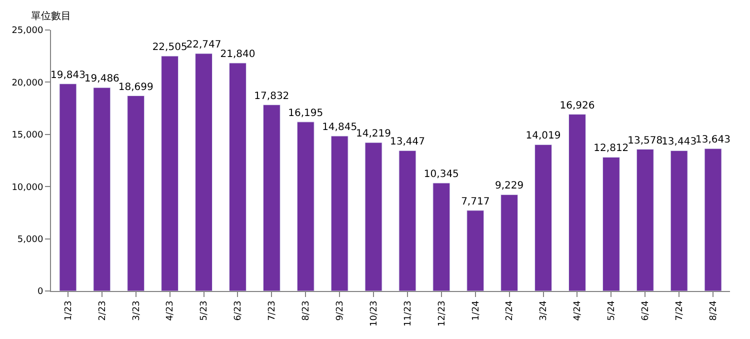 The image size is (750, 339). I want to click on data-label: 19,843, so click(68, 75).